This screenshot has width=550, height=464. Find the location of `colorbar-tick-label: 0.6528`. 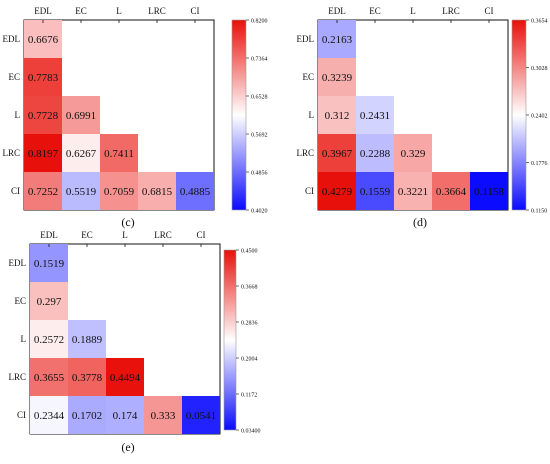

colorbar-tick-label: 0.6528 is located at coordinates (259, 98).